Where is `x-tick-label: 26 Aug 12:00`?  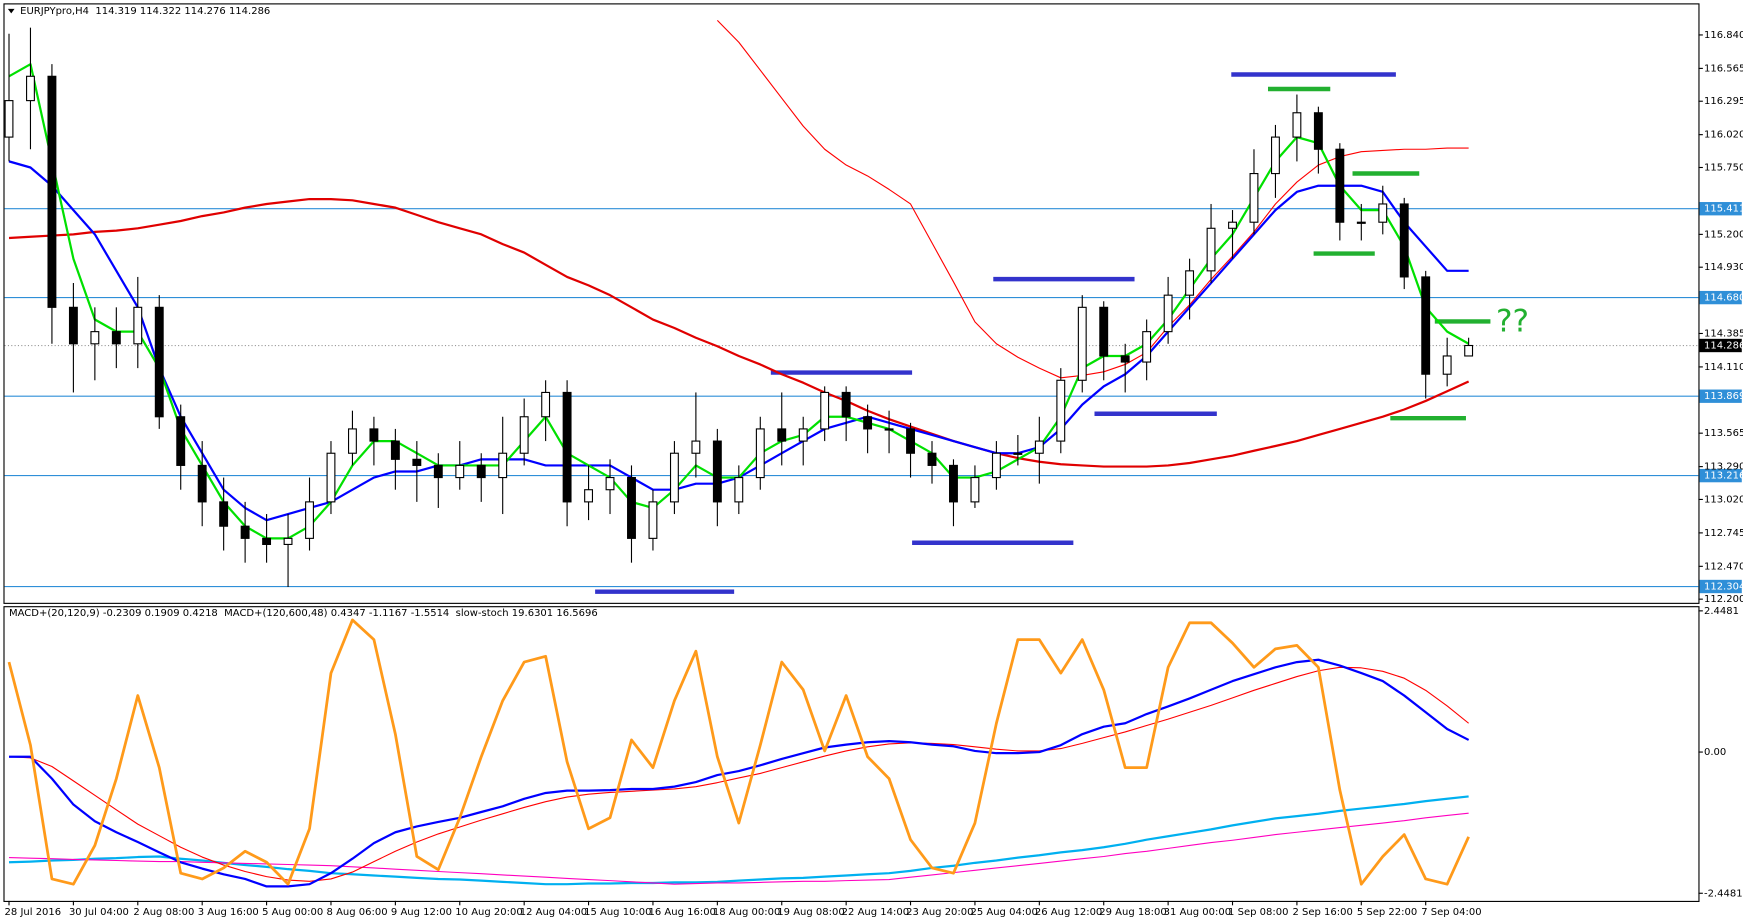
x-tick-label: 26 Aug 12:00 is located at coordinates (1068, 912).